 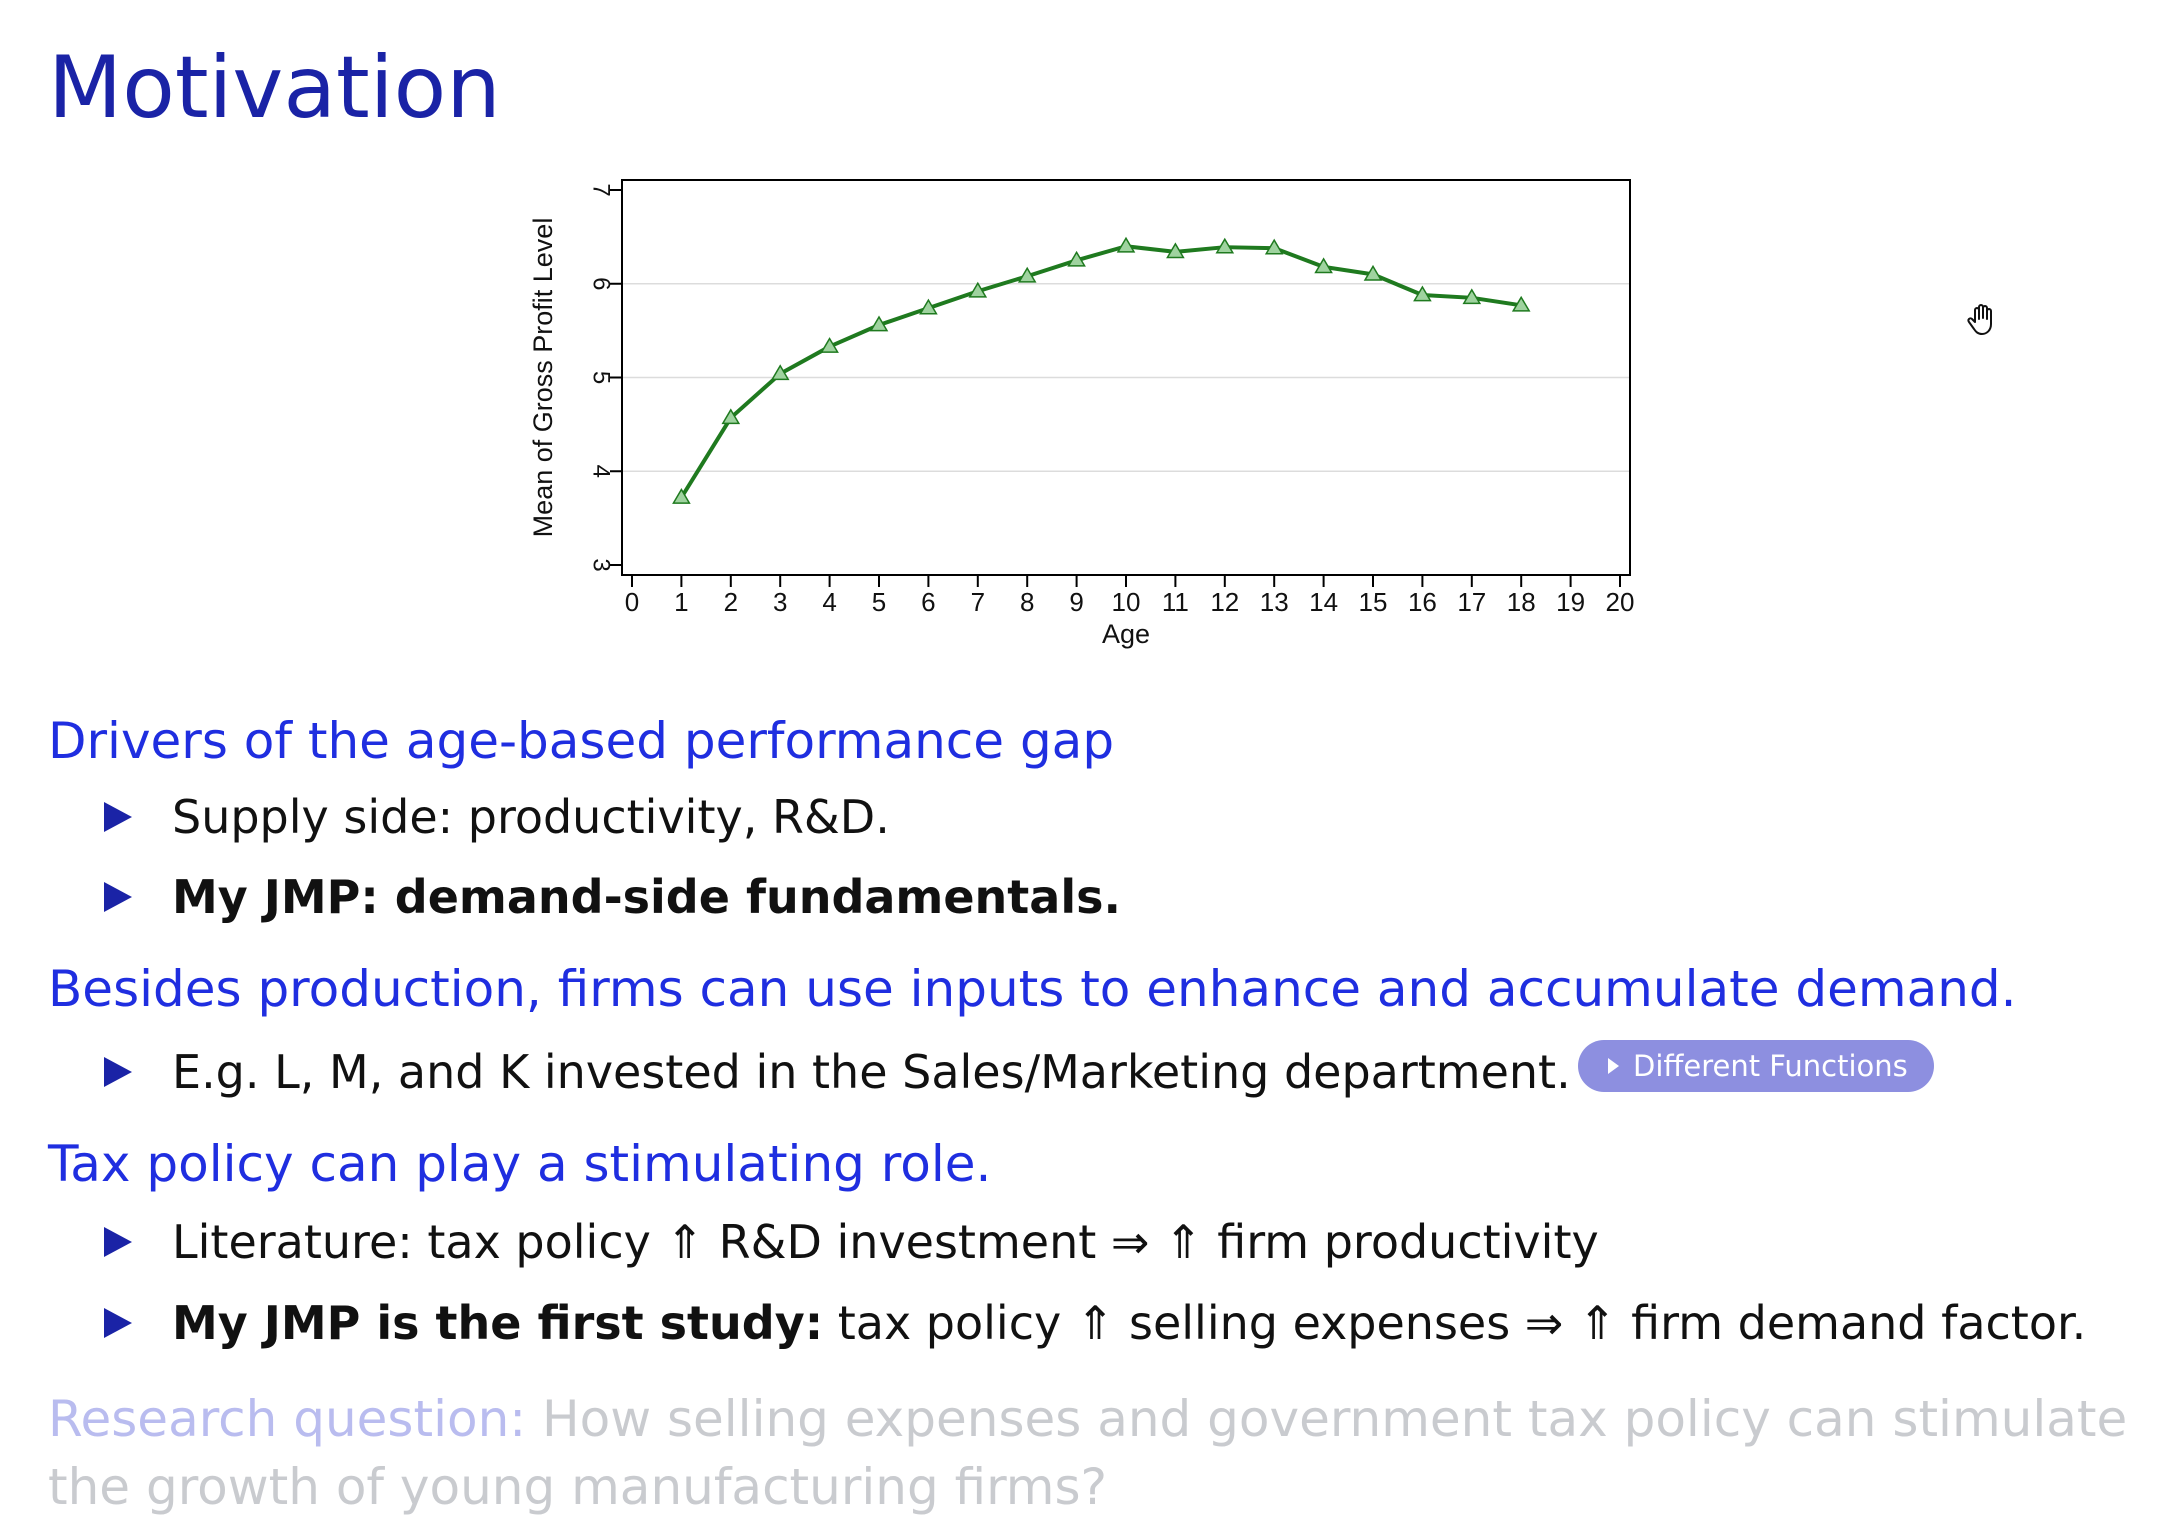 What do you see at coordinates (1126, 634) in the screenshot?
I see `x-axis-label: Age` at bounding box center [1126, 634].